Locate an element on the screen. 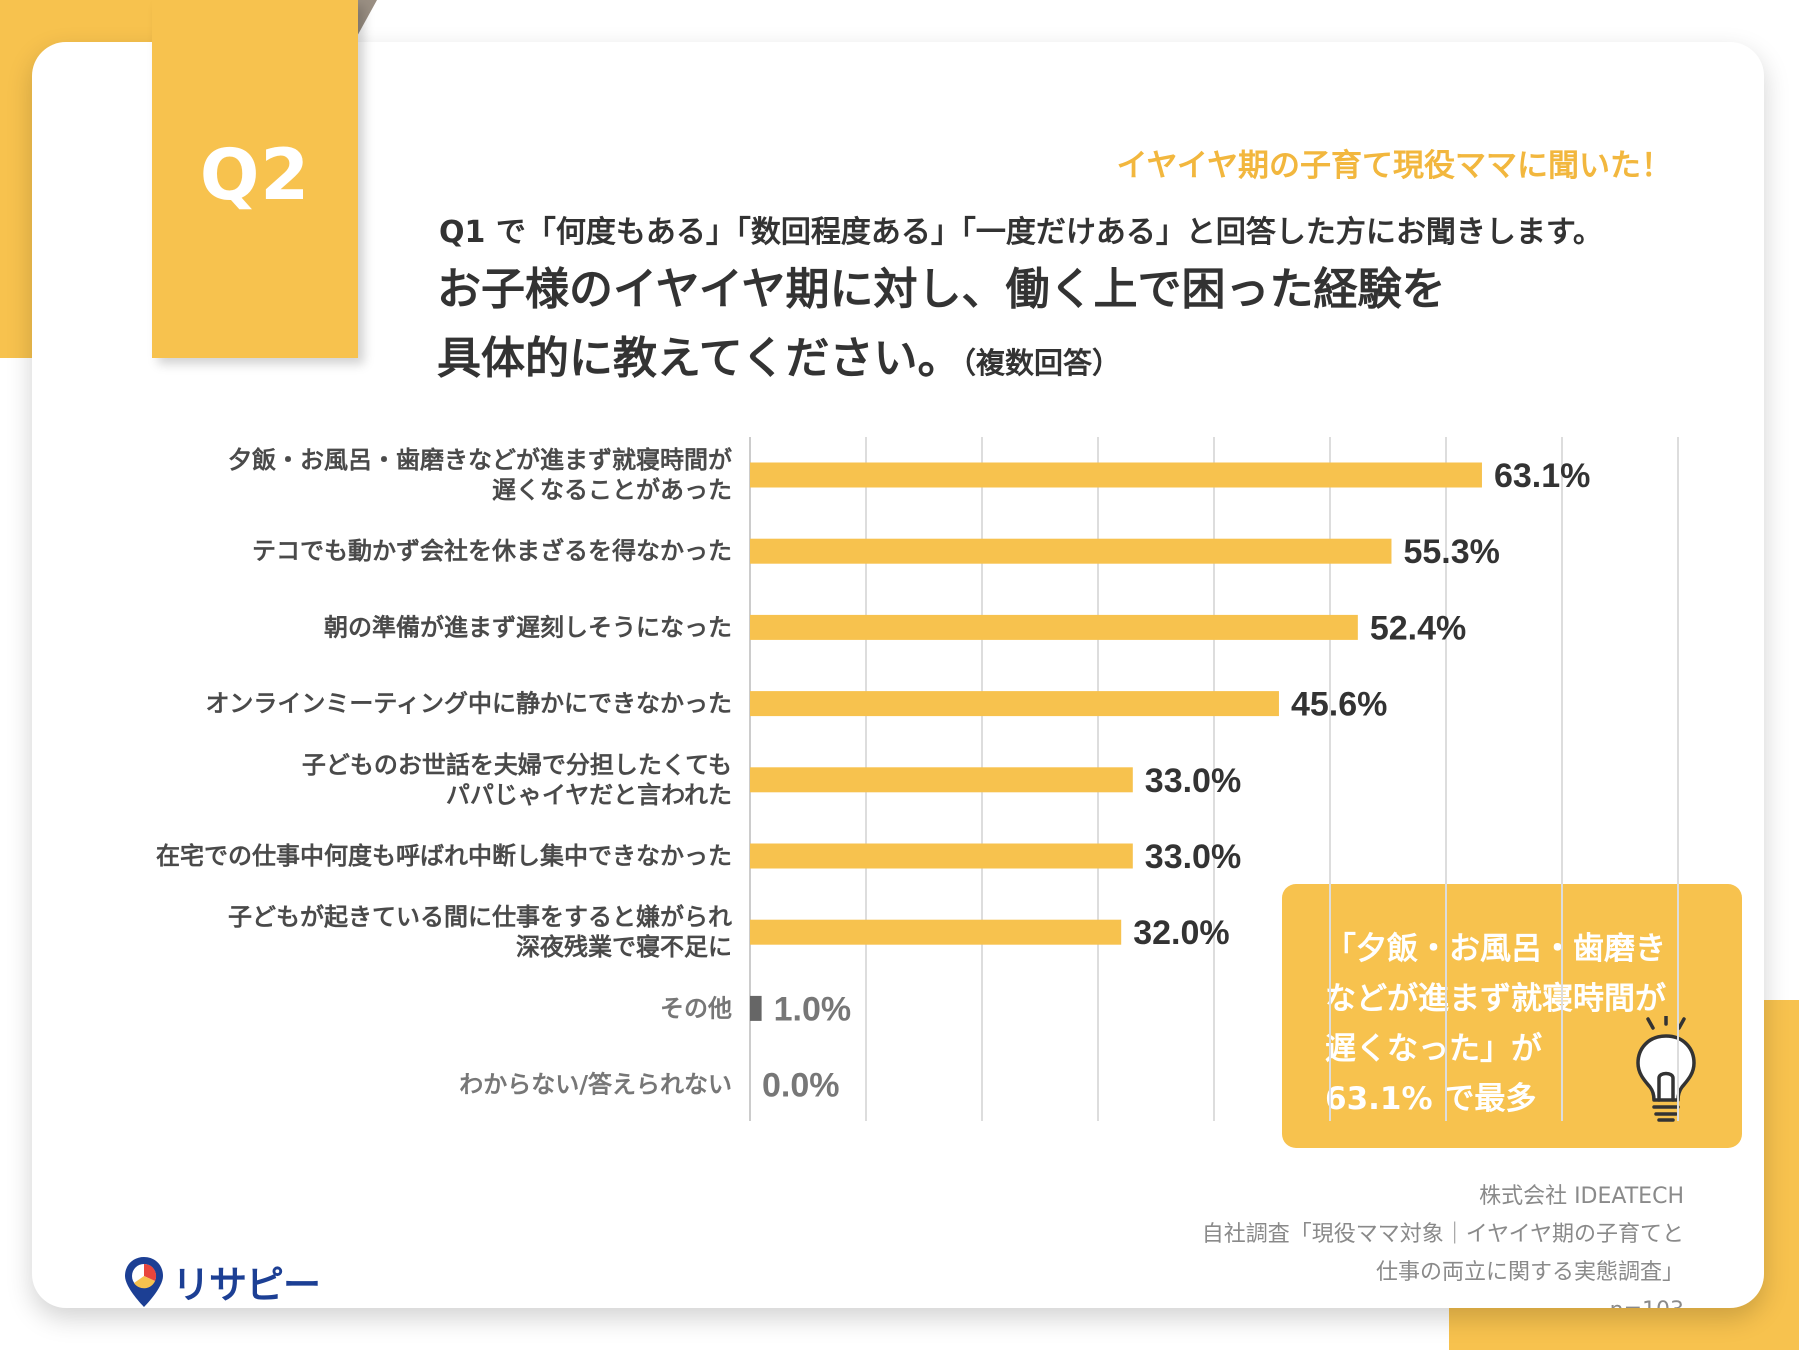 The width and height of the screenshot is (1799, 1350). source-survey-line1: 自社調査「現役ママ対象｜イヤイヤ期の子育てと is located at coordinates (1442, 1234).